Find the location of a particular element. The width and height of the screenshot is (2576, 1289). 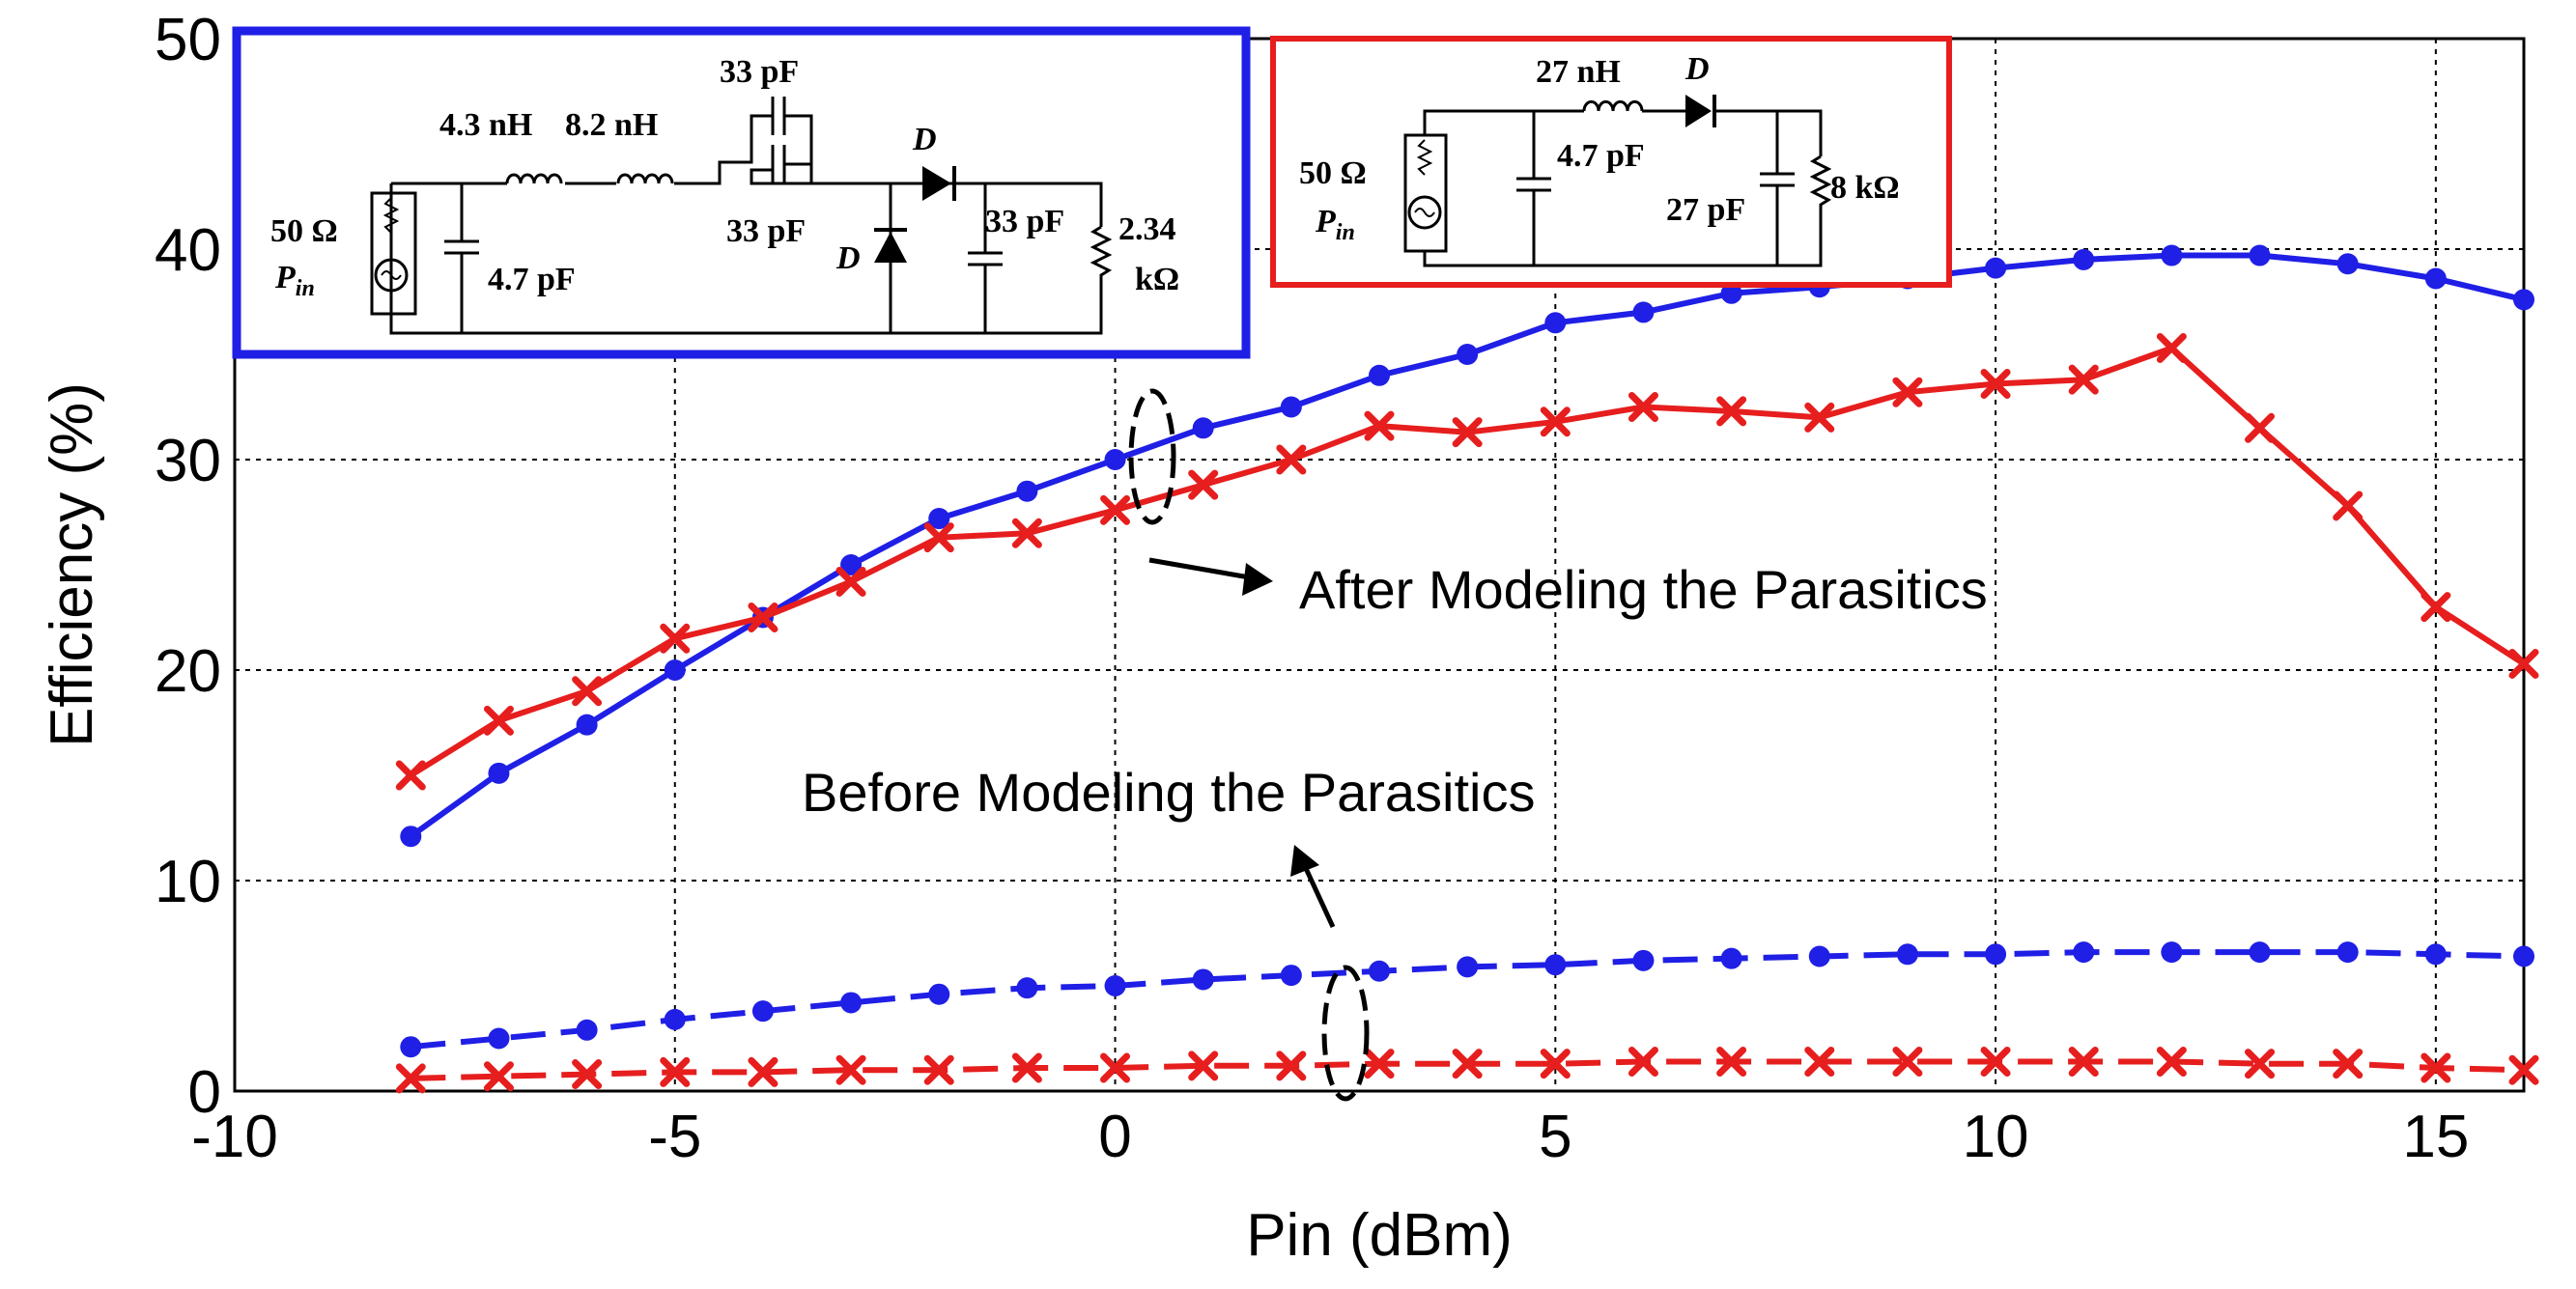

x-tick-label: 0 is located at coordinates (1114, 1137).